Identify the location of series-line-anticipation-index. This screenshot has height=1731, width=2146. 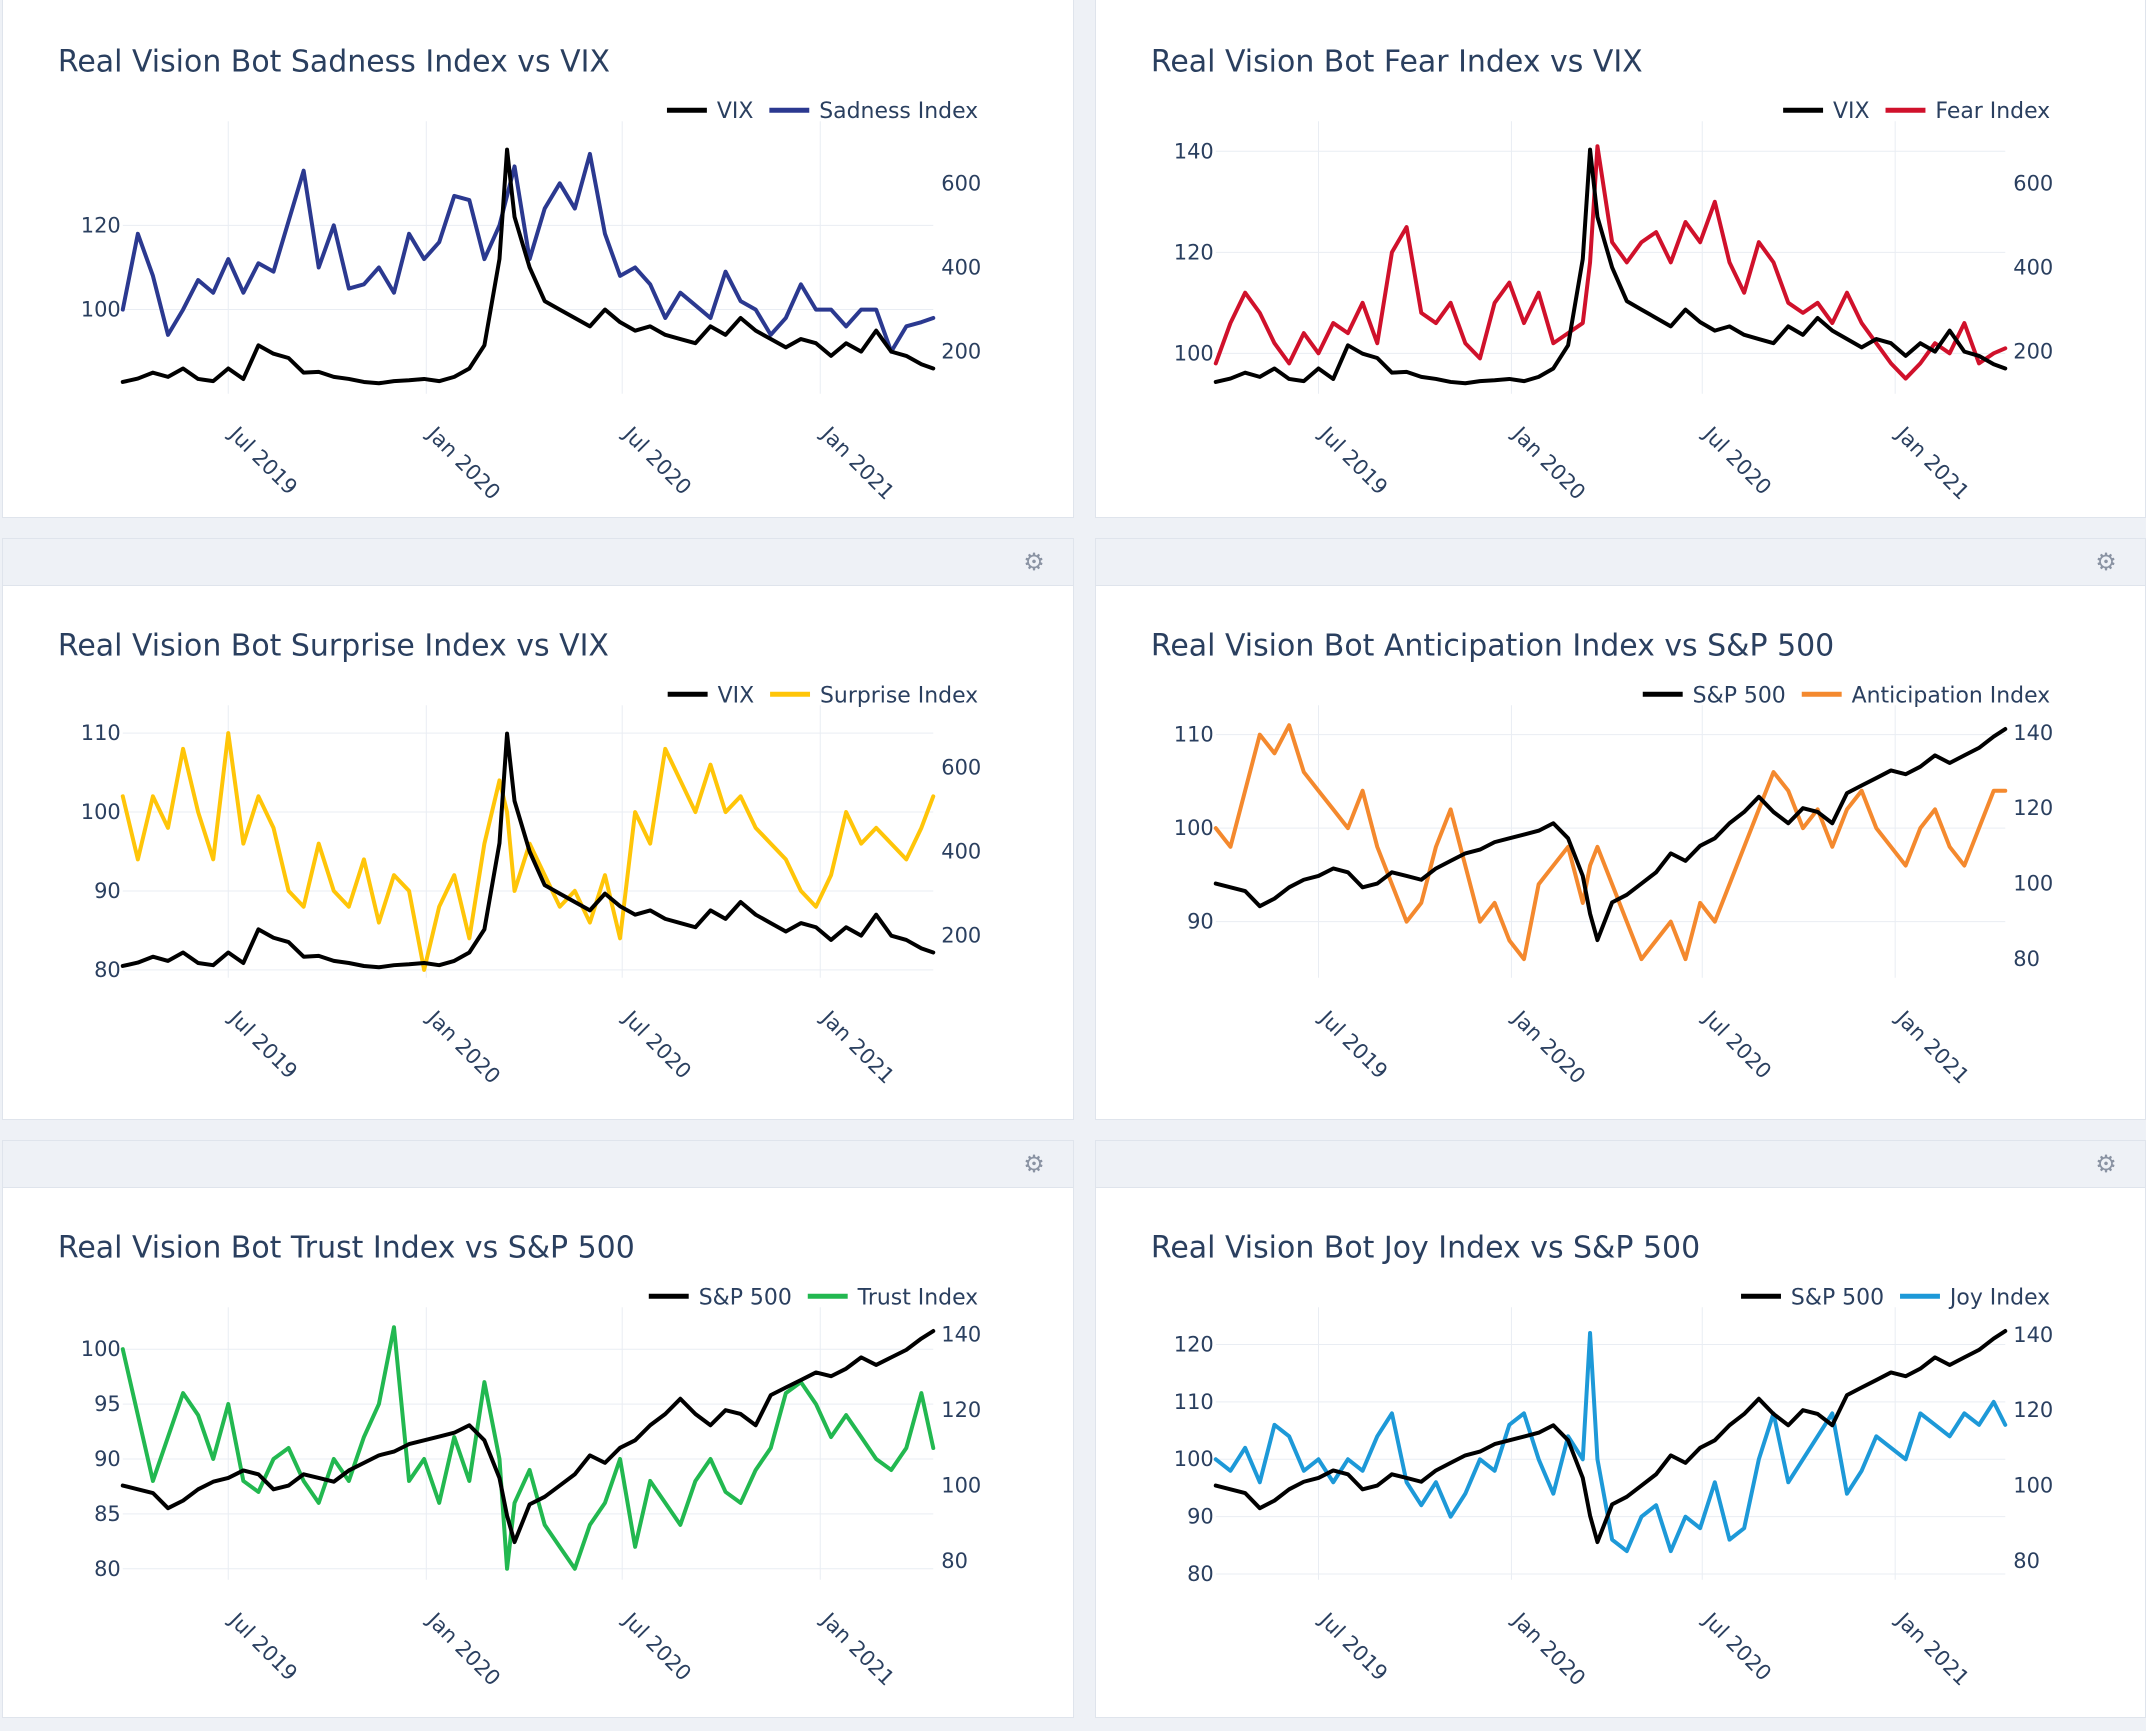
(1610, 842).